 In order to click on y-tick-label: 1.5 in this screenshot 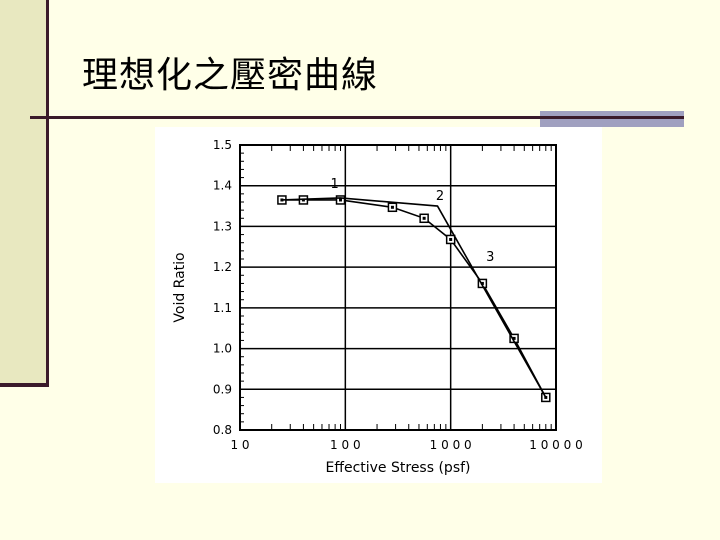, I will do `click(222, 145)`.